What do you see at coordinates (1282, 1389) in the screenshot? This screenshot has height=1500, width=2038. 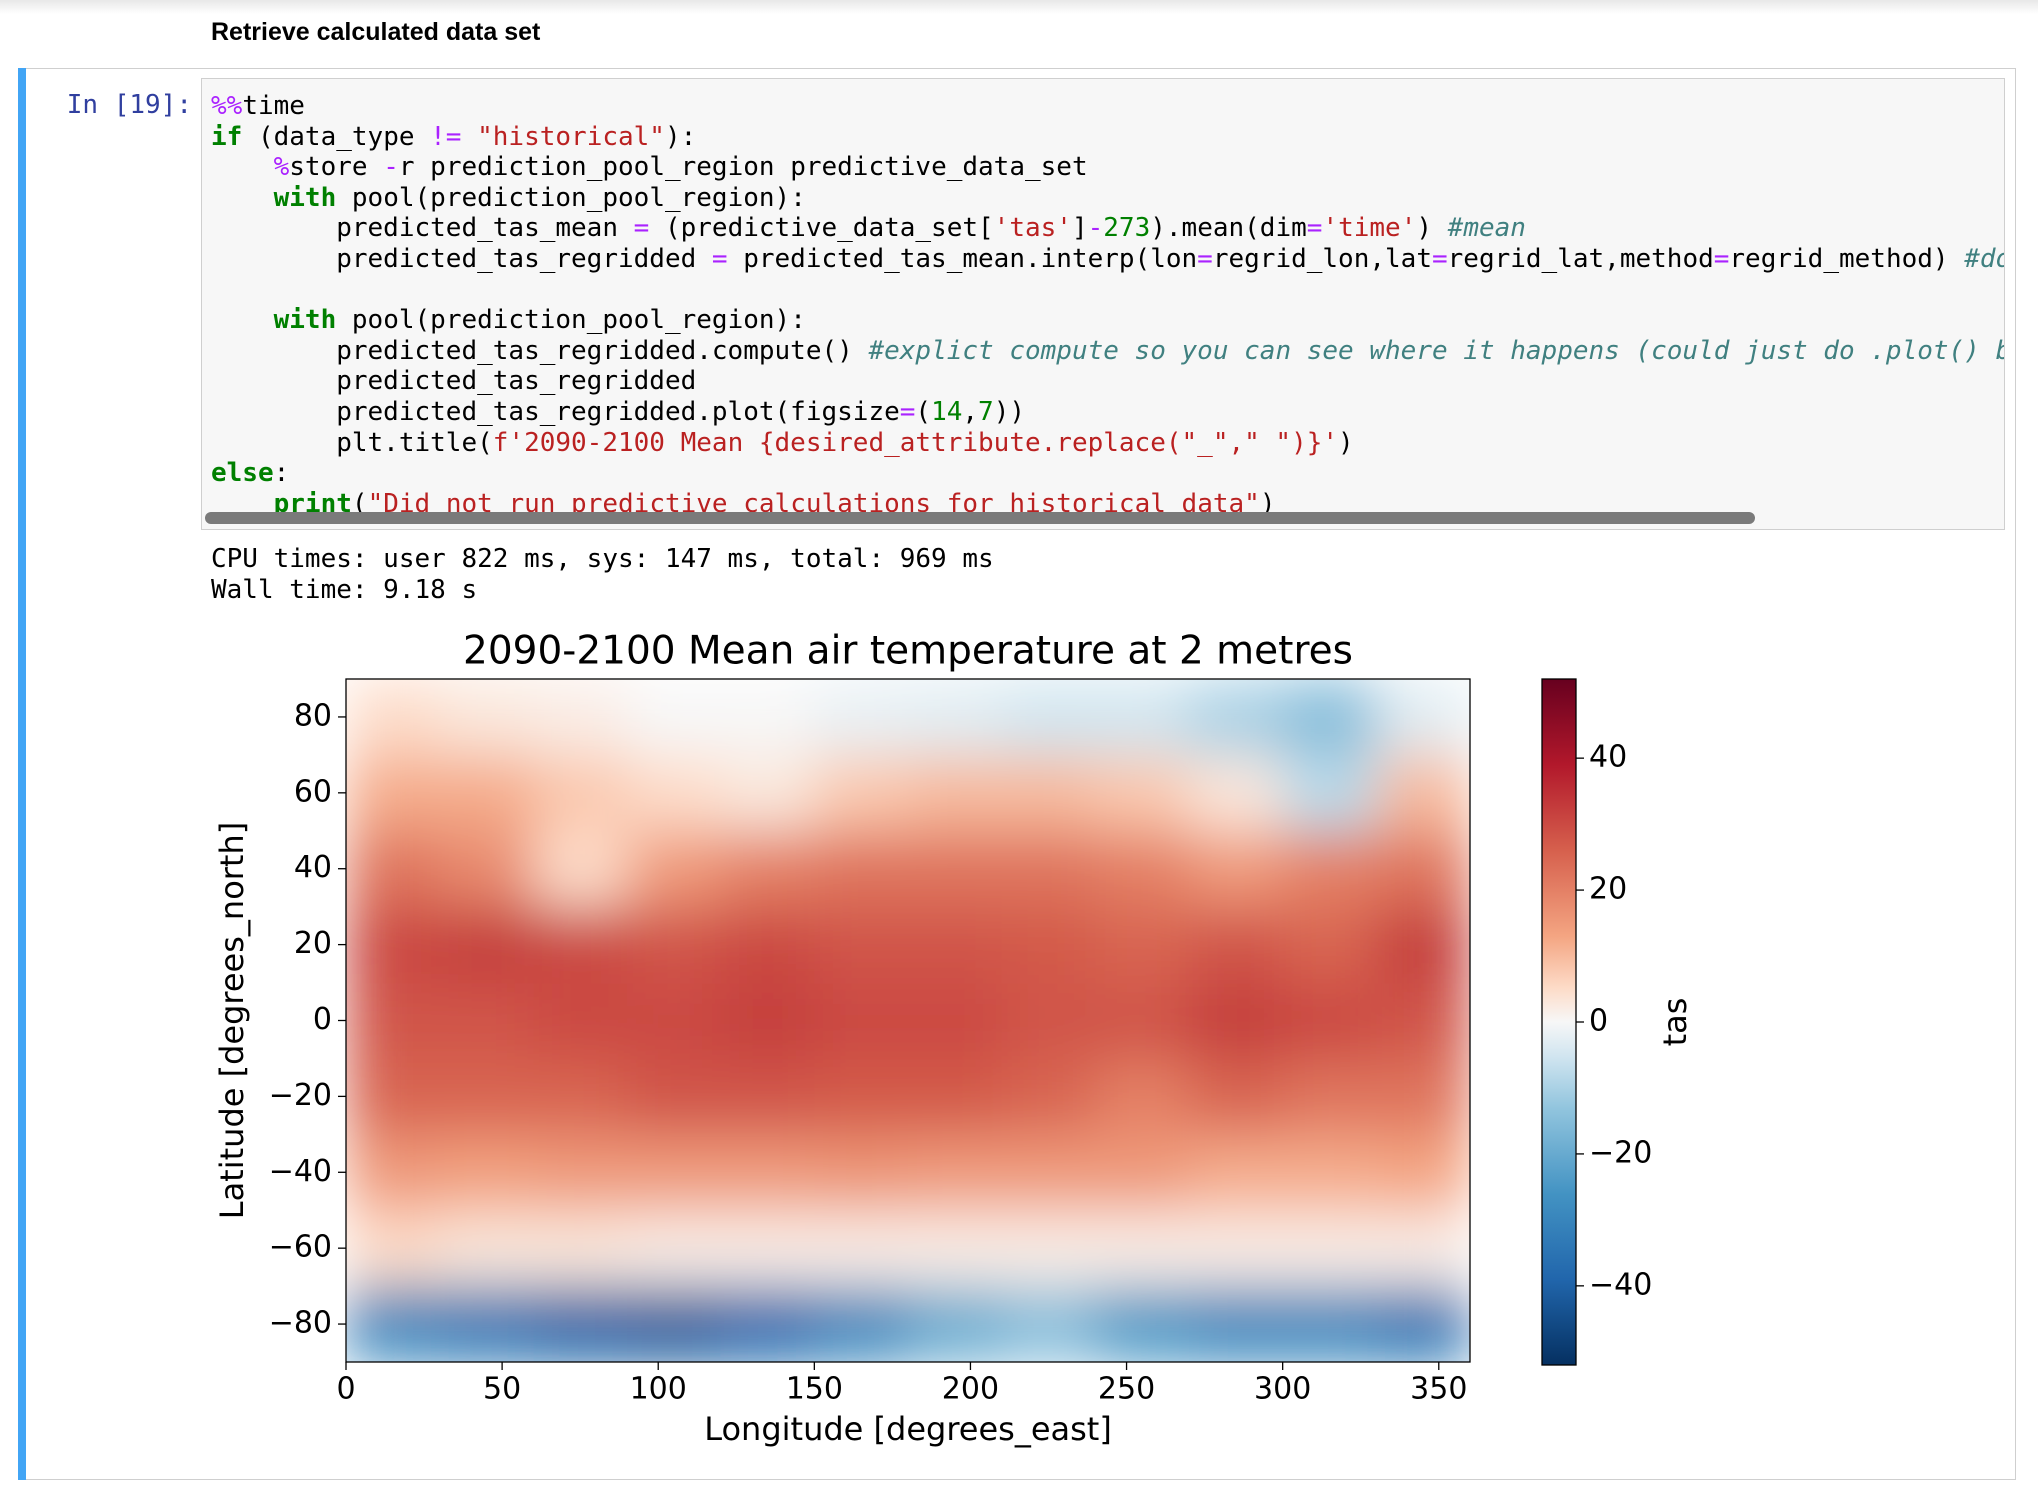 I see `x-tick-label: 300` at bounding box center [1282, 1389].